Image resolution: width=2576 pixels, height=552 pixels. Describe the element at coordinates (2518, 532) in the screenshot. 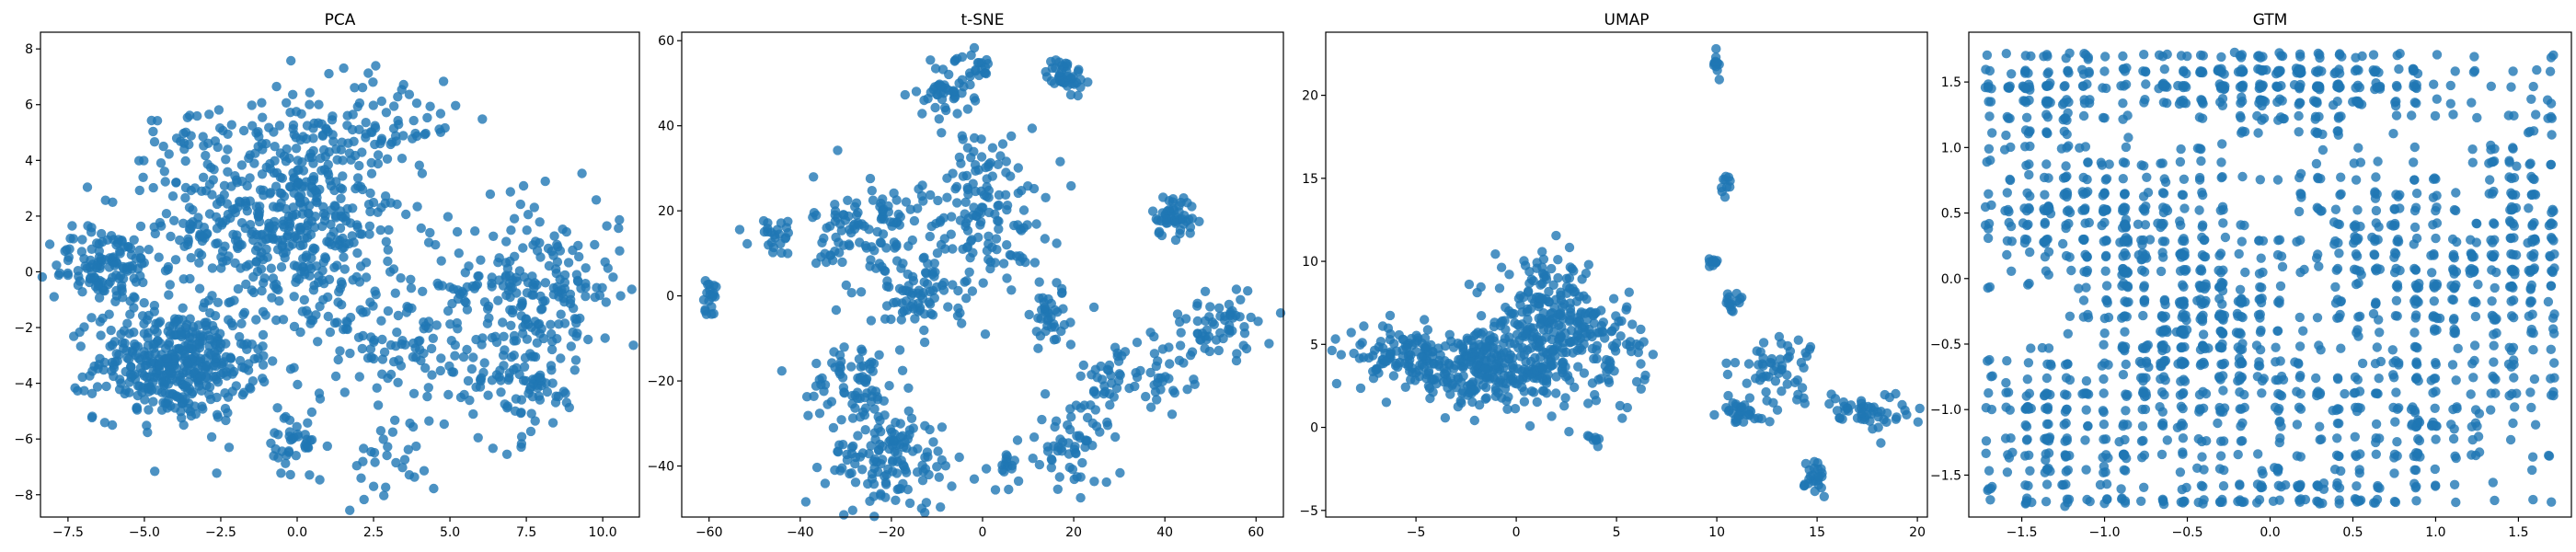

I see `x-tick-label: 1.5` at that location.